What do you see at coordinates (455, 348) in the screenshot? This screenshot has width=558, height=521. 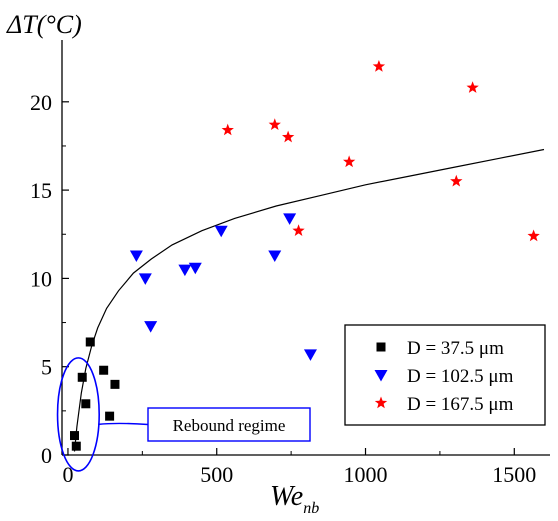 I see `legend-label-1: D = 37.5 μm` at bounding box center [455, 348].